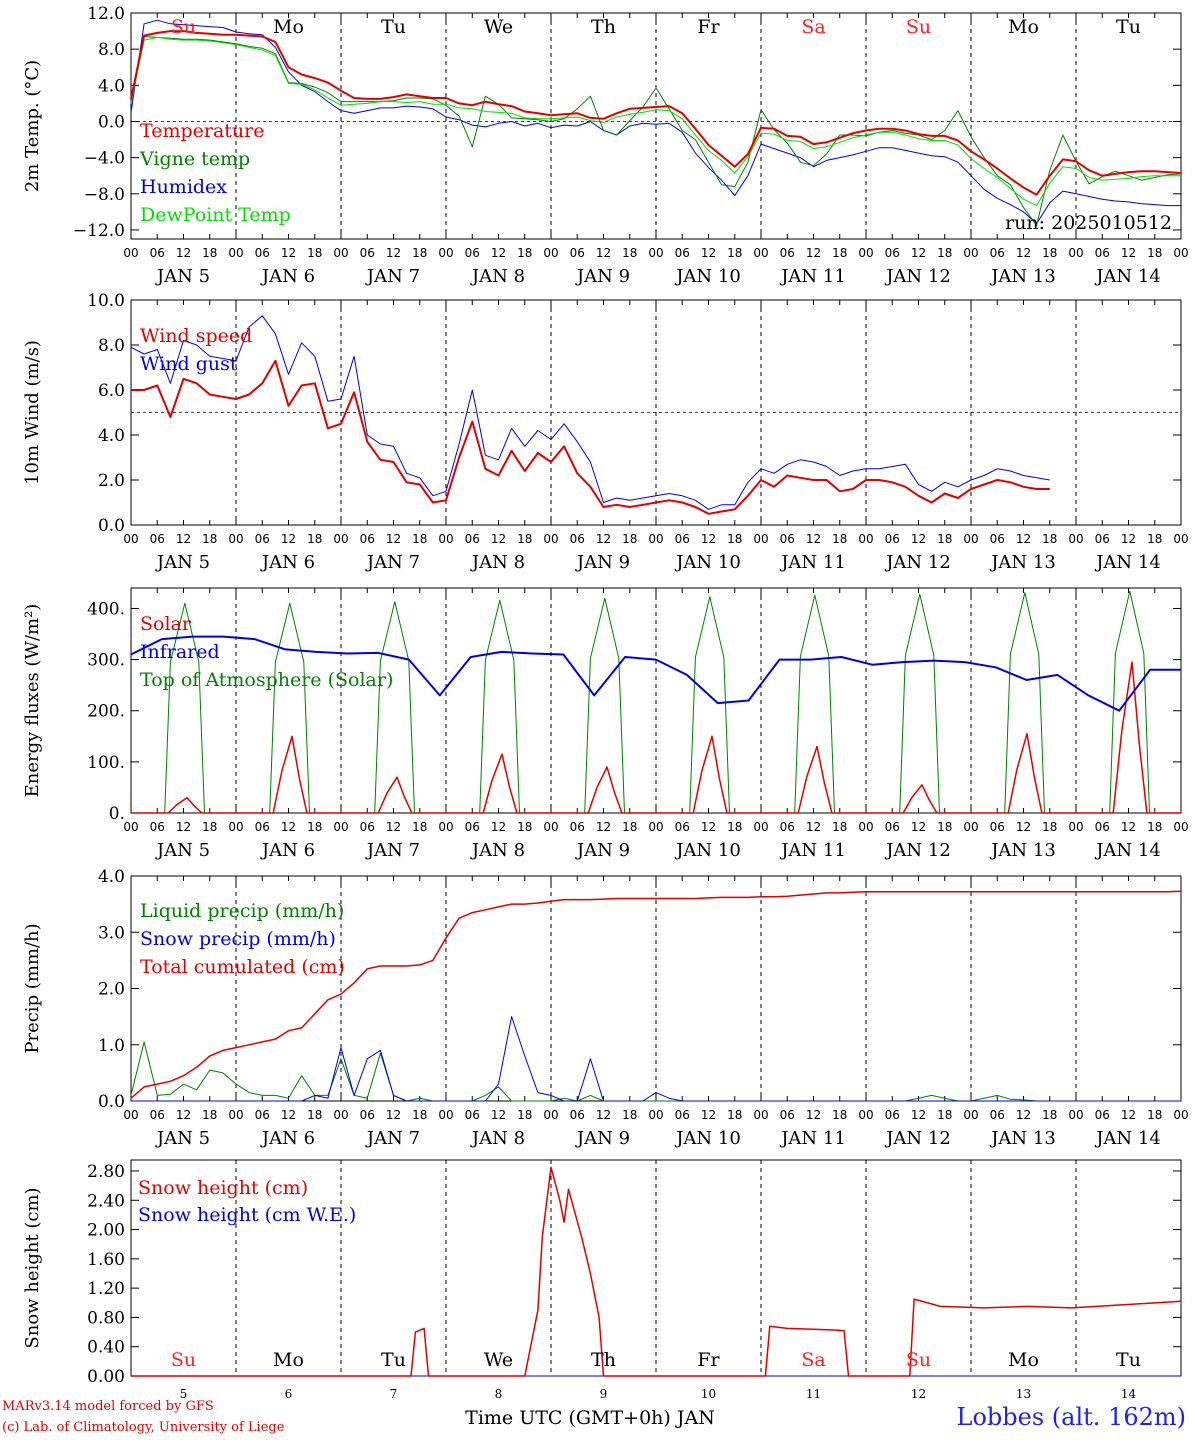 The image size is (1194, 1440). Describe the element at coordinates (289, 1394) in the screenshot. I see `day-number-label: 6` at that location.